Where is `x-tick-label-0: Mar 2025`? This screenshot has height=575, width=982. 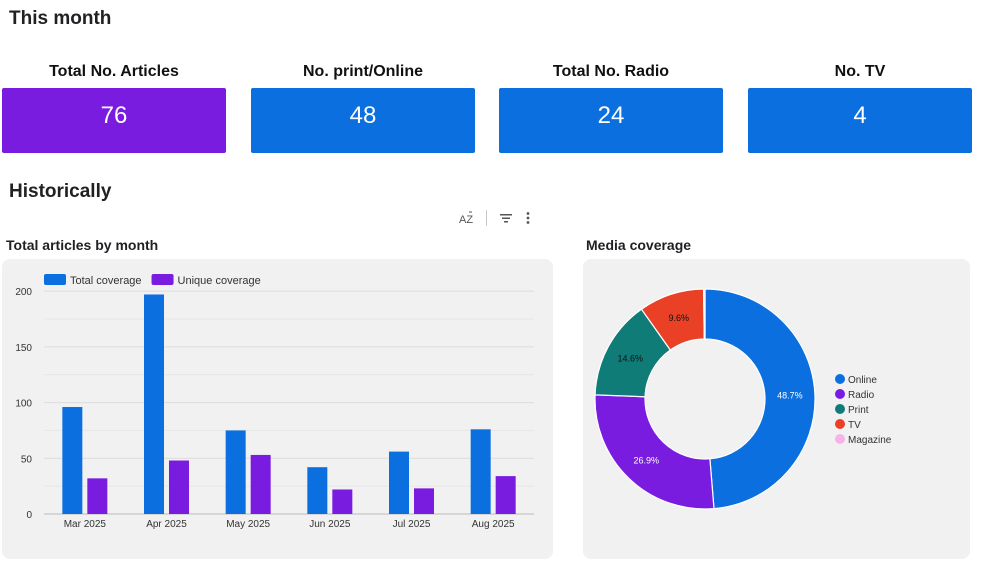 x-tick-label-0: Mar 2025 is located at coordinates (85, 524).